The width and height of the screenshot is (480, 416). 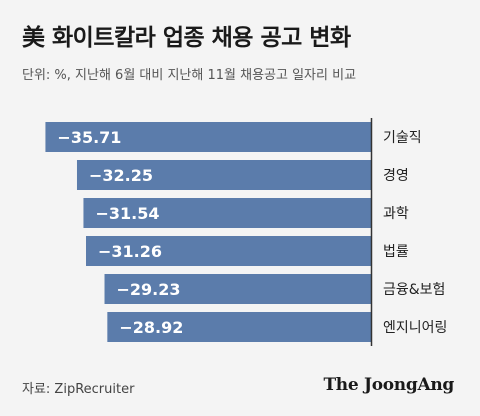 I want to click on brand-logo: The JoongAng, so click(x=388, y=385).